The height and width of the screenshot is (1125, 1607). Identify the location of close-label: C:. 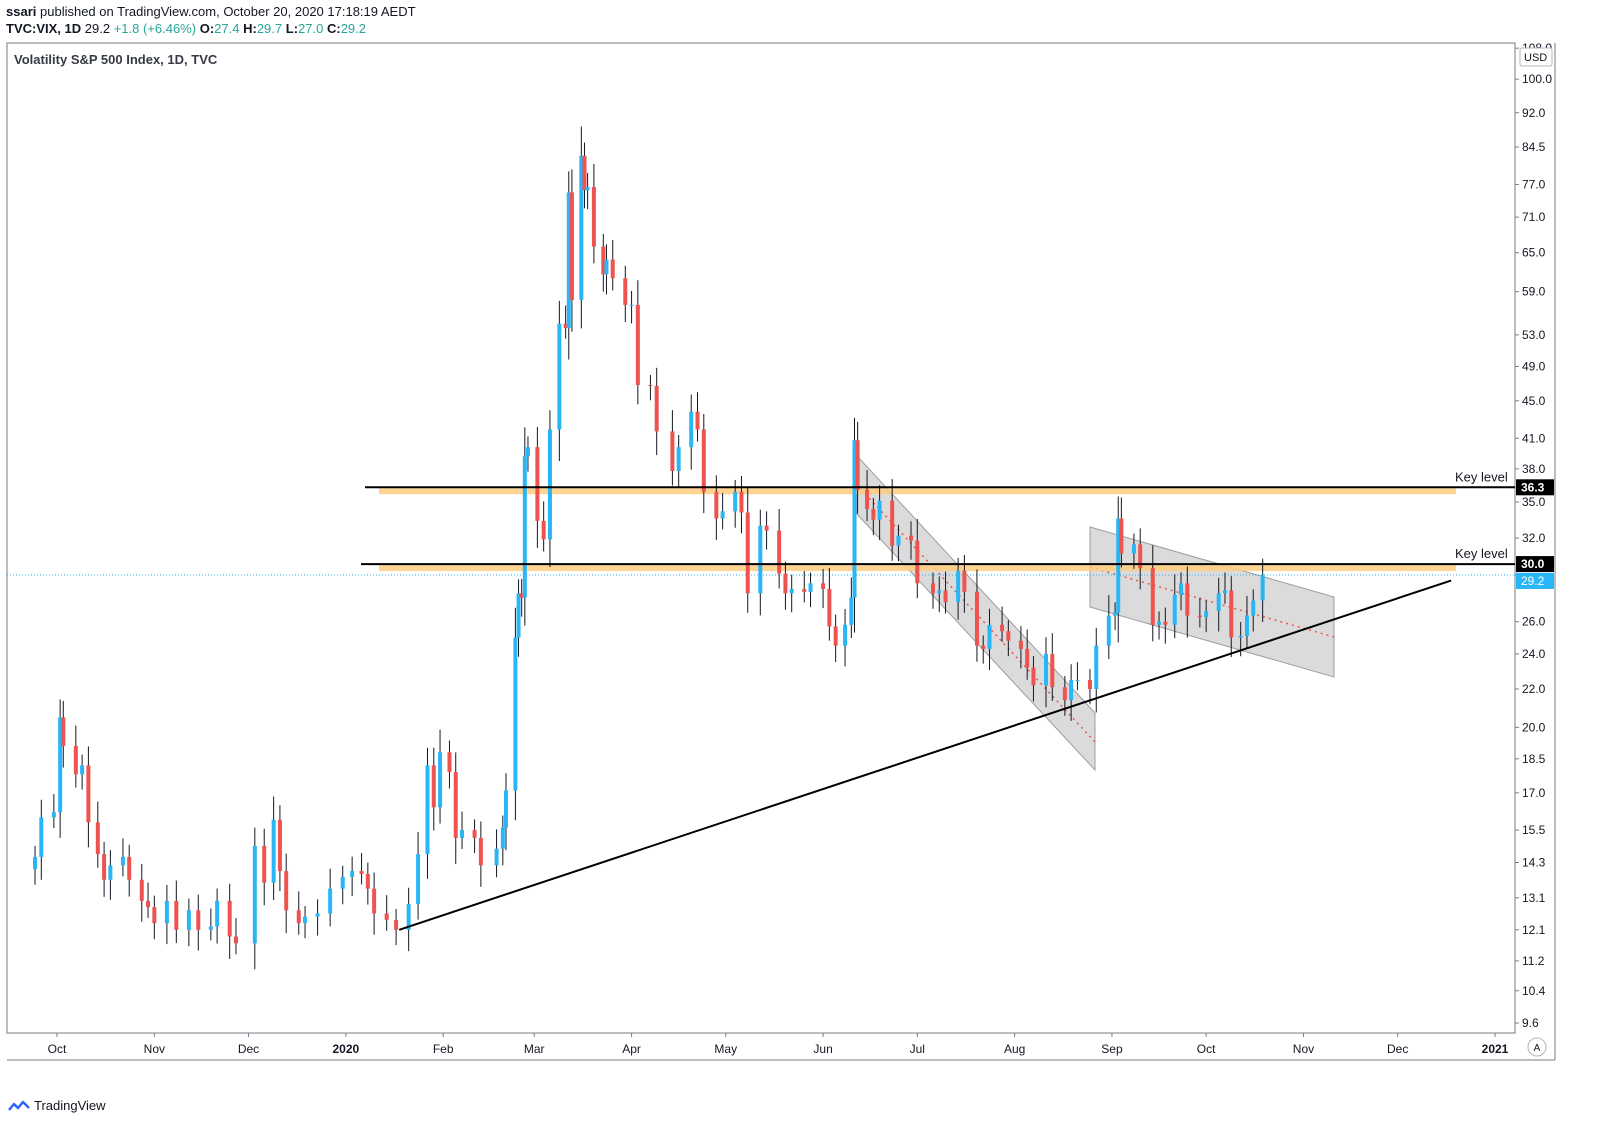
(333, 28).